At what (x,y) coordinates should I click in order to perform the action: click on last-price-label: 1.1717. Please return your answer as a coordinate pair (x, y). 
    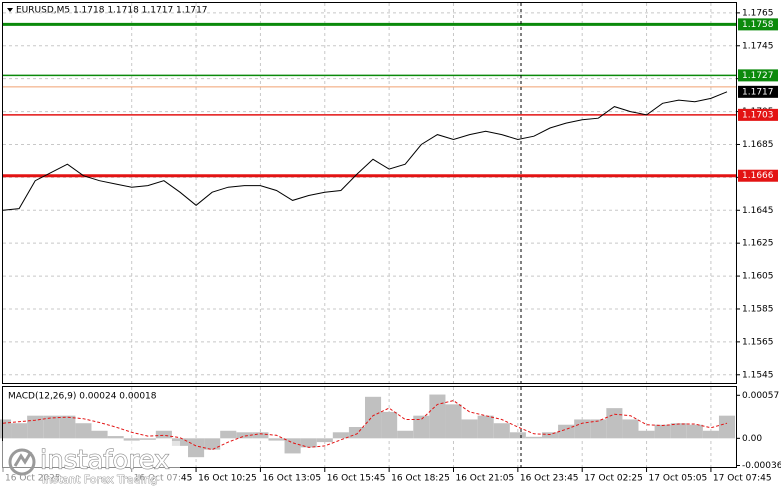
    Looking at the image, I should click on (758, 92).